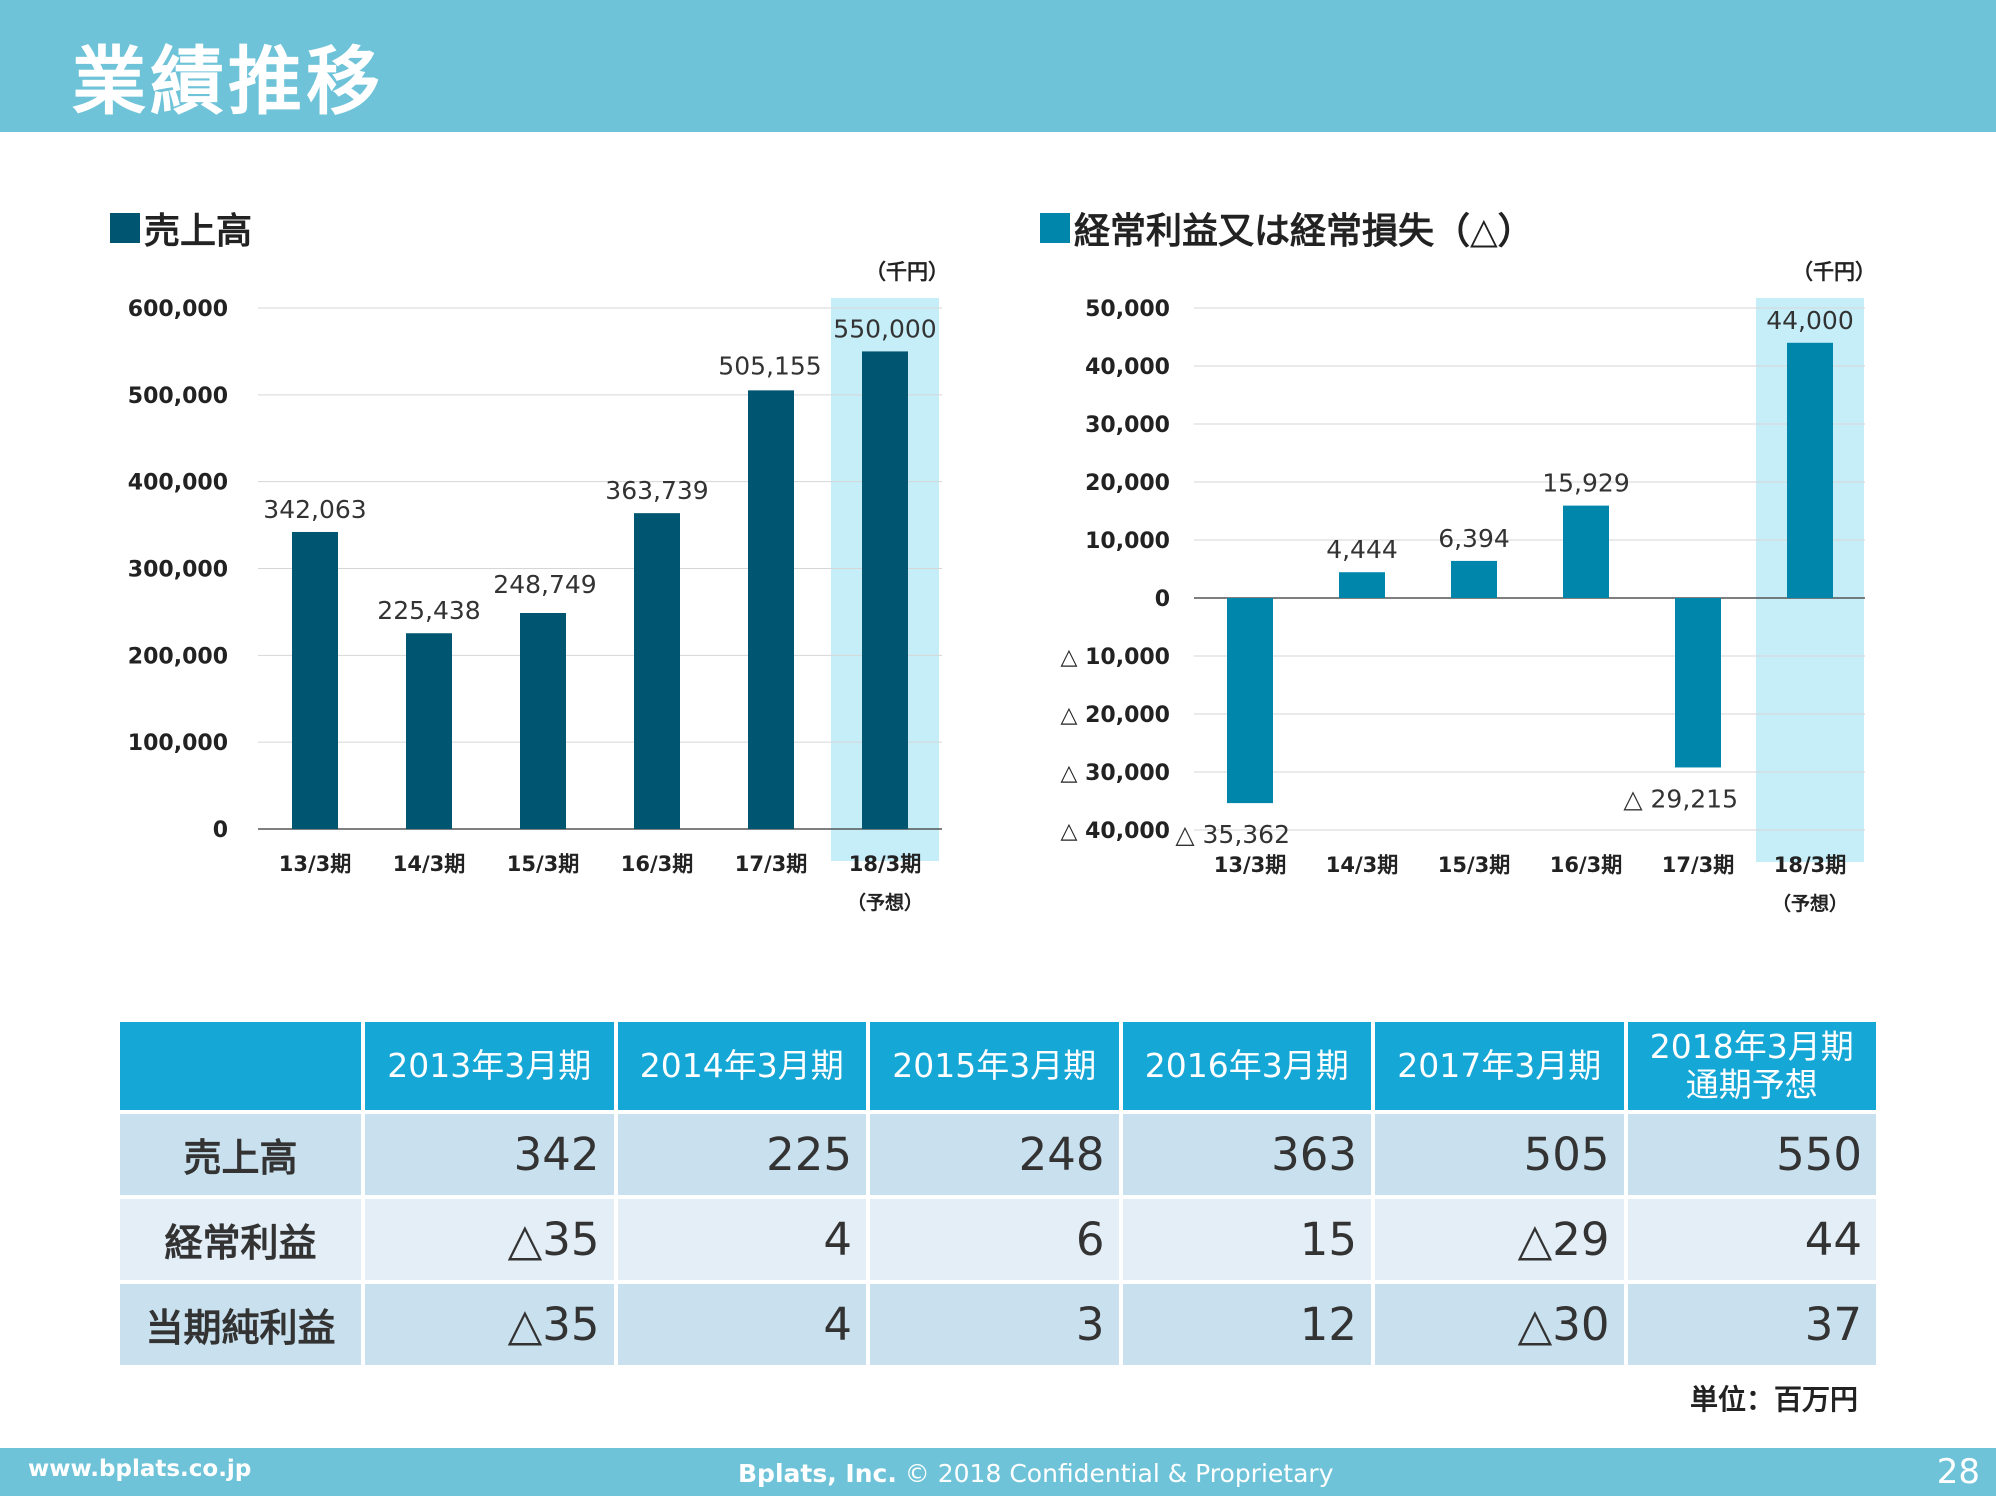 The height and width of the screenshot is (1496, 1996). I want to click on table-header-cell: 2014年3月期, so click(741, 1066).